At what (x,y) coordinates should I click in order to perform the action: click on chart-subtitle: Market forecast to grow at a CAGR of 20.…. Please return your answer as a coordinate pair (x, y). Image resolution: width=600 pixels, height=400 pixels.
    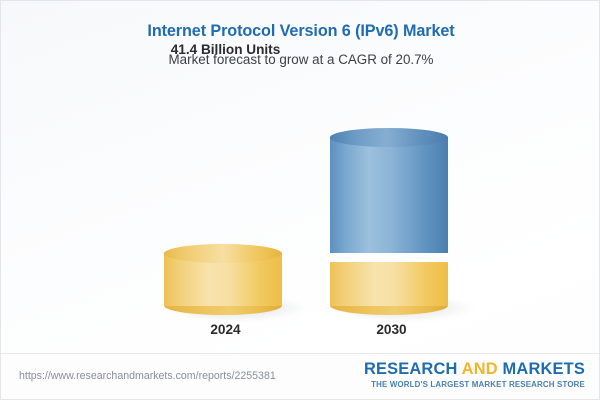
    Looking at the image, I should click on (301, 59).